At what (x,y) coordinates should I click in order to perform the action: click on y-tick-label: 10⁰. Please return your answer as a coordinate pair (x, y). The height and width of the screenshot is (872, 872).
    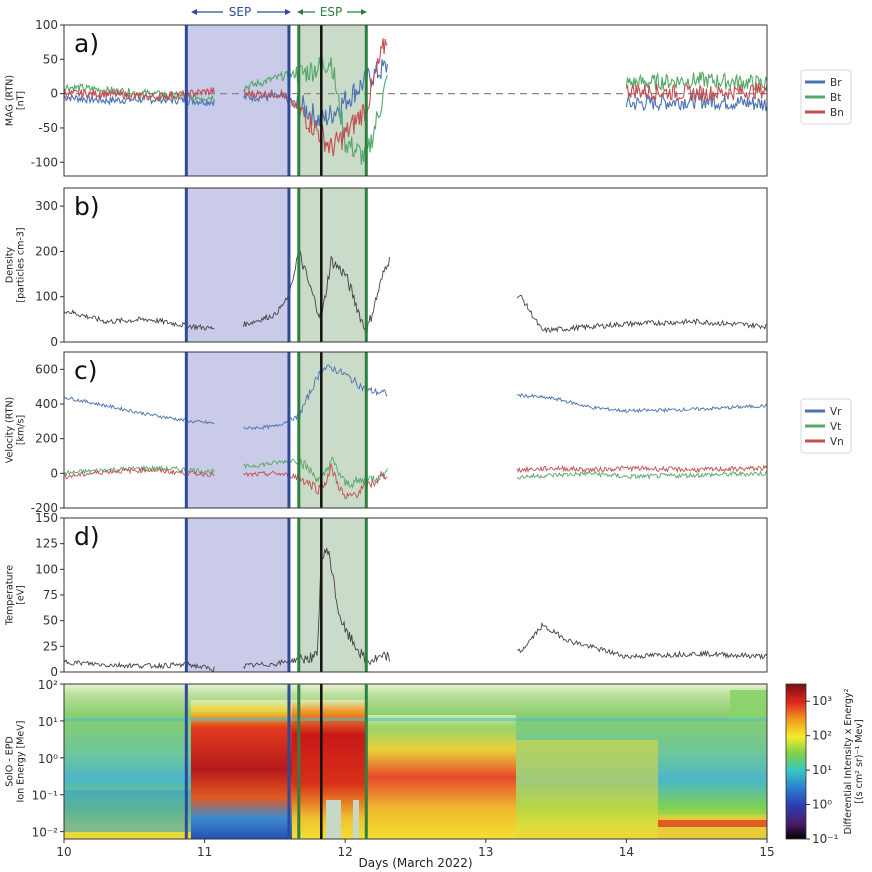
    Looking at the image, I should click on (48, 759).